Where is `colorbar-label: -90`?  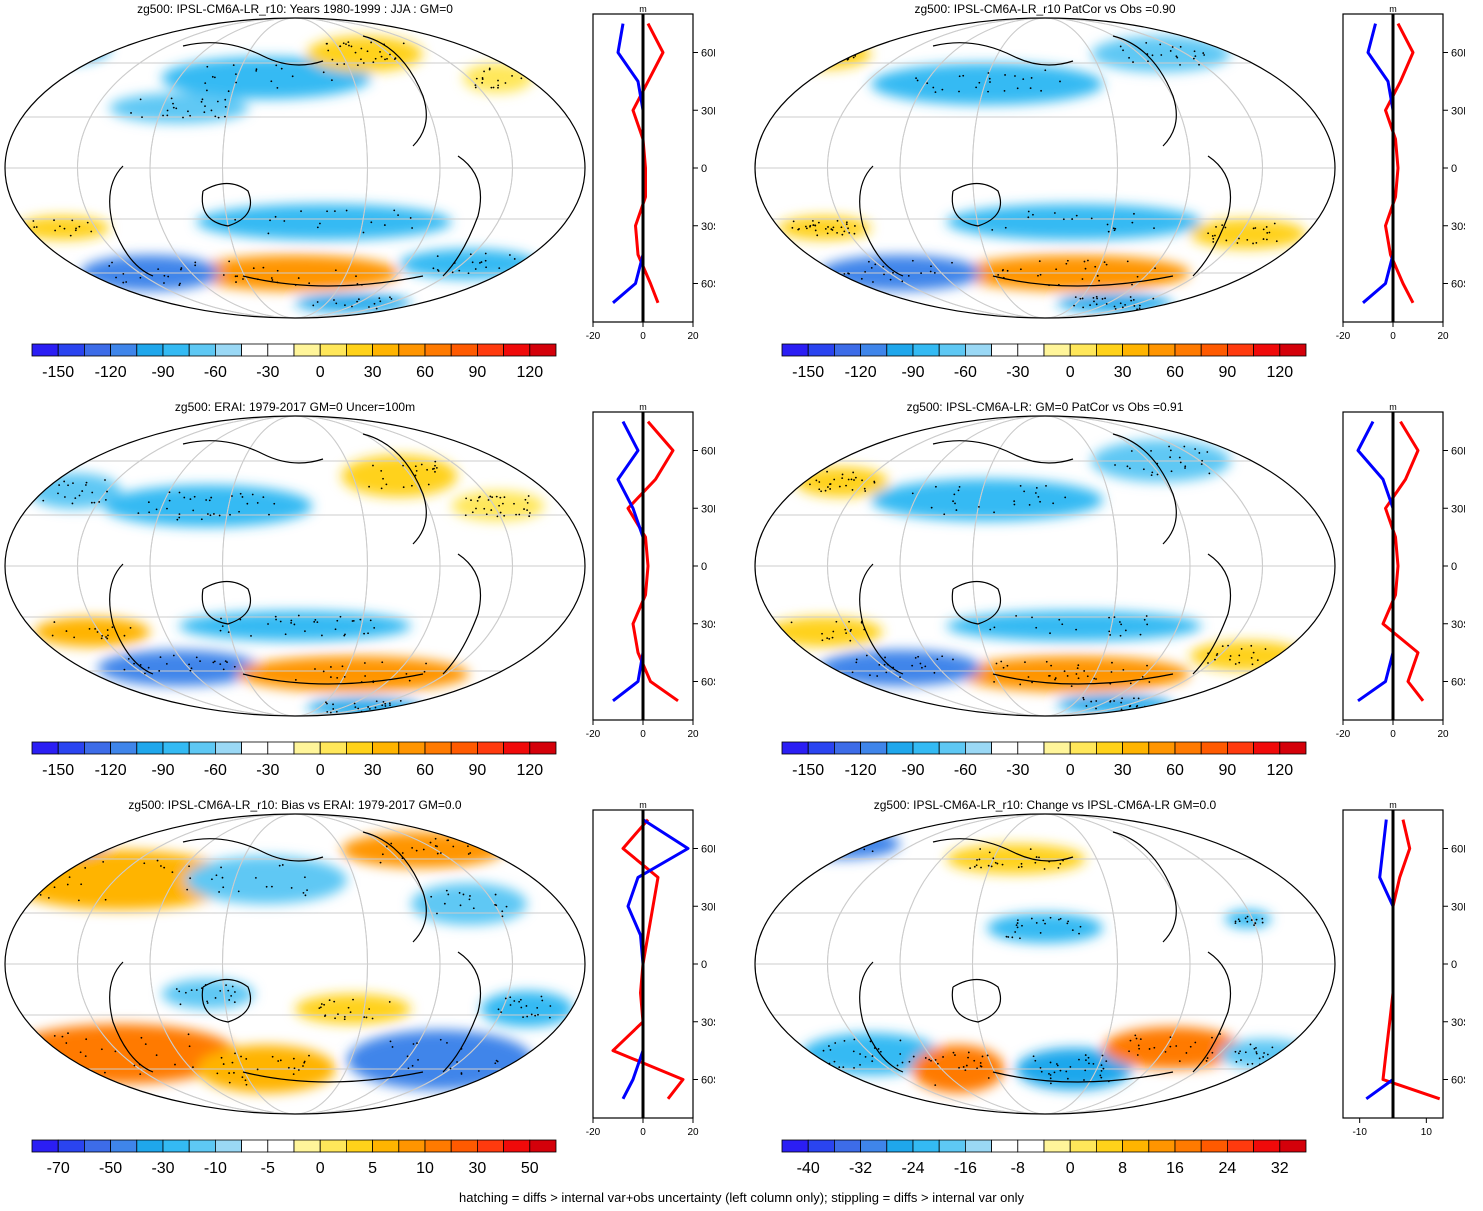
colorbar-label: -90 is located at coordinates (912, 372).